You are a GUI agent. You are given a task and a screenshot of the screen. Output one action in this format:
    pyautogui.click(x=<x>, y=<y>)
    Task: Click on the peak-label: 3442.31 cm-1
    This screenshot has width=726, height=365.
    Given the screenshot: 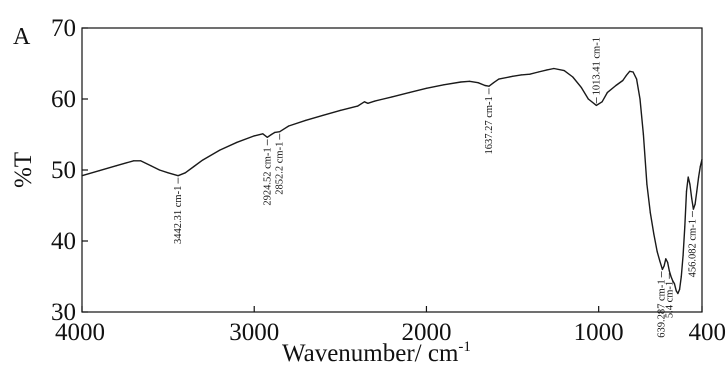 What is the action you would take?
    pyautogui.click(x=178, y=215)
    